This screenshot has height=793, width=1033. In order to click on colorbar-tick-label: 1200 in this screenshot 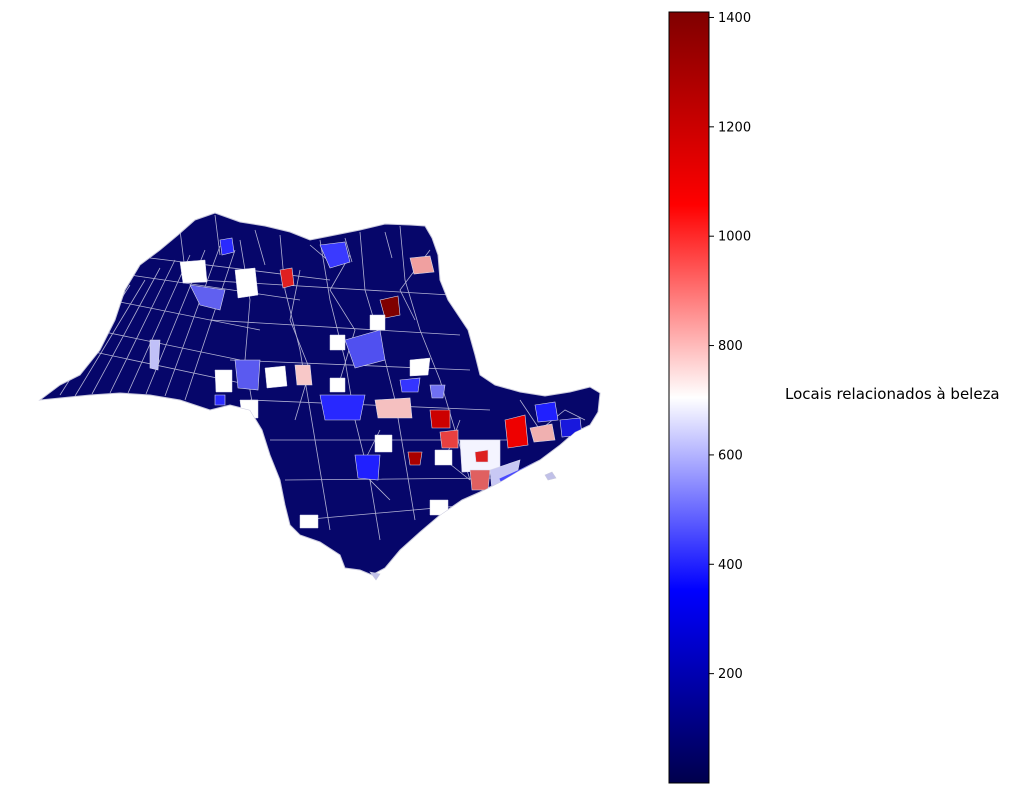, I will do `click(734, 127)`.